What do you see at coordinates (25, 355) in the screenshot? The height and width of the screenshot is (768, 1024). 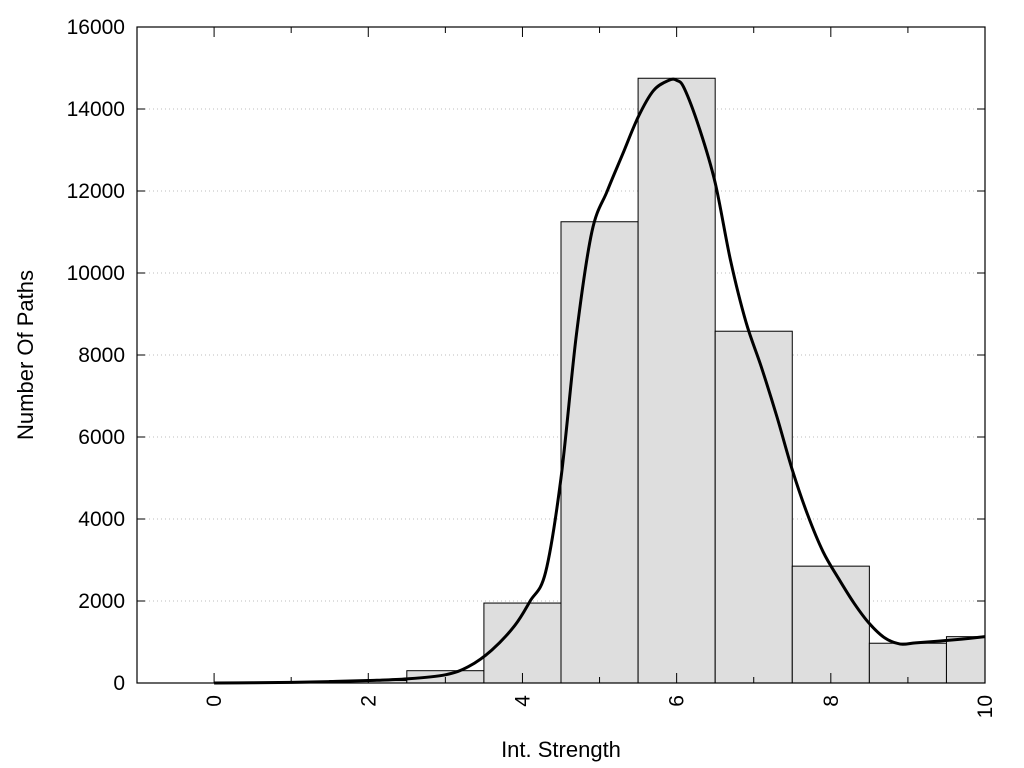 I see `y-axis-title: Number Of Paths` at bounding box center [25, 355].